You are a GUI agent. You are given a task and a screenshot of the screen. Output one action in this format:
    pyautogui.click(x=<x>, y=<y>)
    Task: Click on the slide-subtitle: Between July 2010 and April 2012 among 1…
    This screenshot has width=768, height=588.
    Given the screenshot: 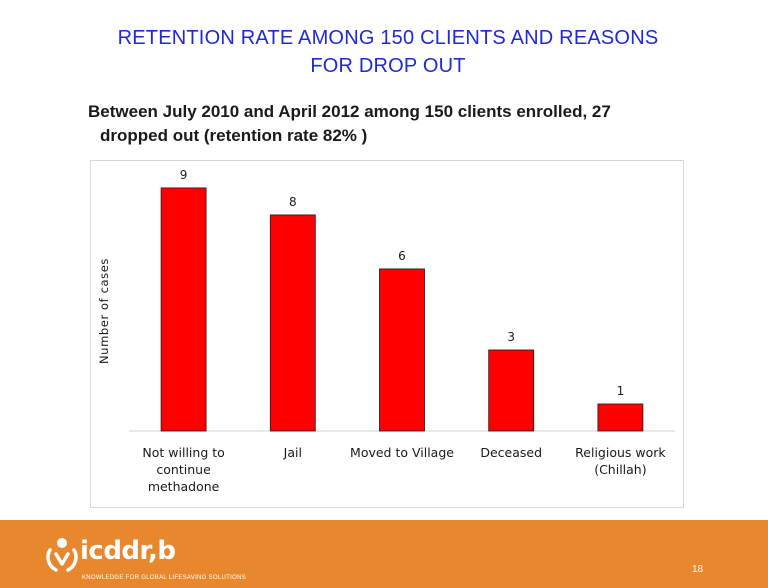 What is the action you would take?
    pyautogui.click(x=408, y=124)
    